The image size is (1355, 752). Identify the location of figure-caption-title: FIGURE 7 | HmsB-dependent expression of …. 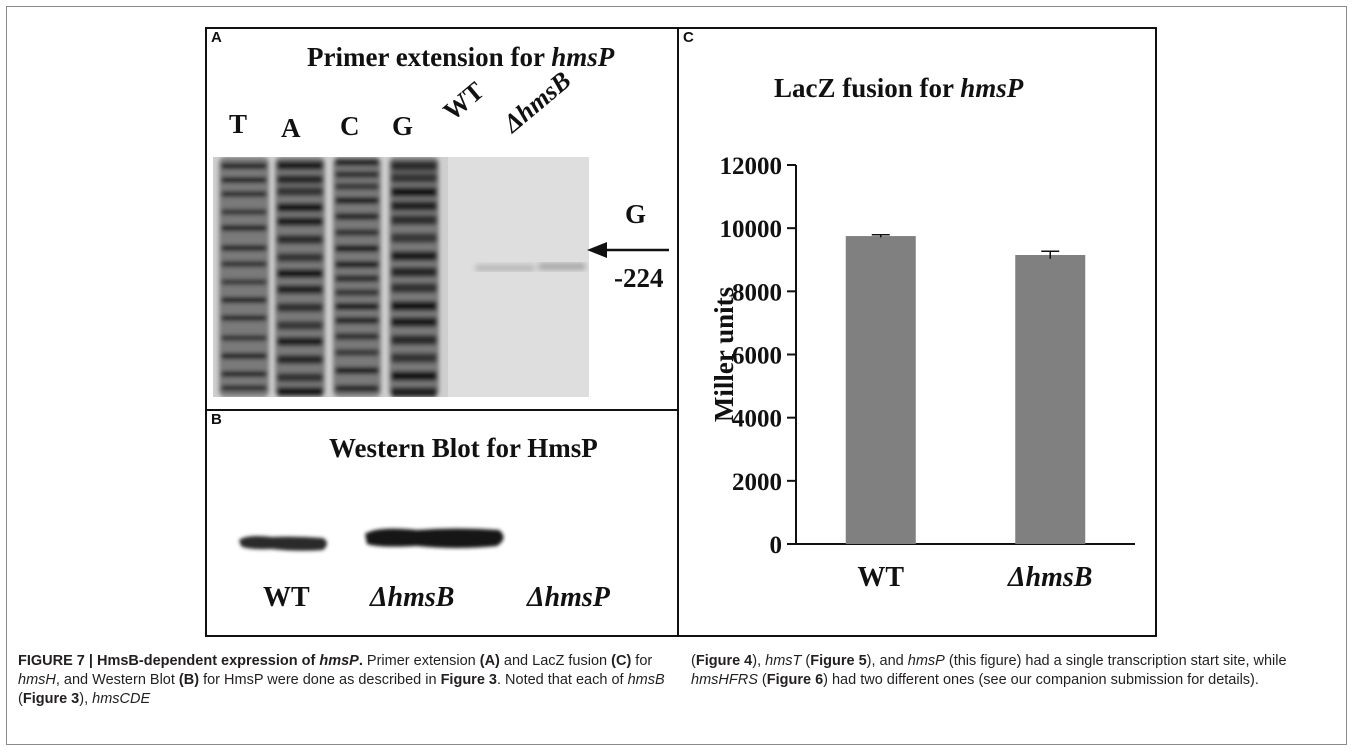
(190, 661).